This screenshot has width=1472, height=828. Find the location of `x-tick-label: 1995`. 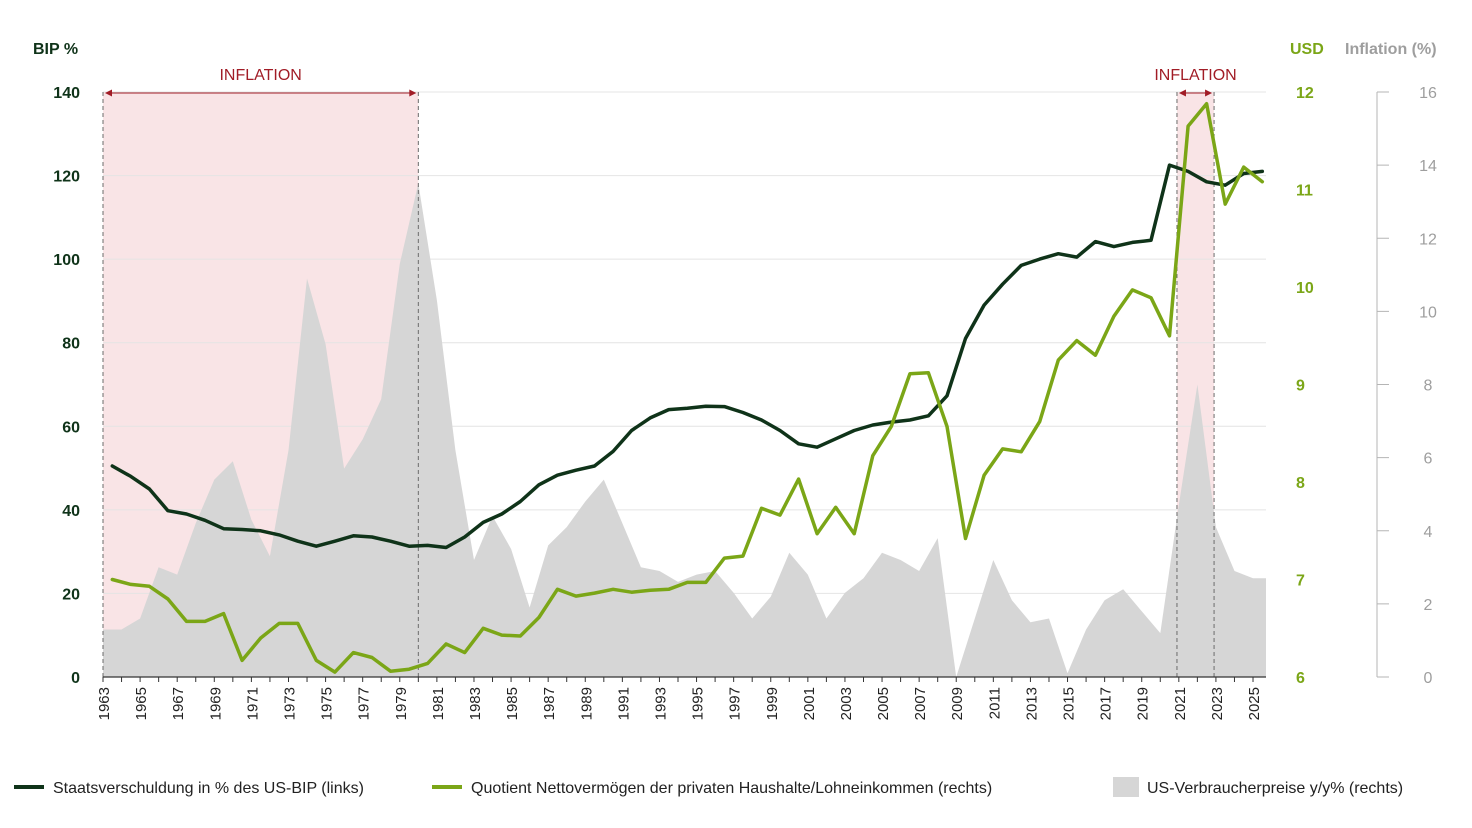

x-tick-label: 1995 is located at coordinates (698, 703).